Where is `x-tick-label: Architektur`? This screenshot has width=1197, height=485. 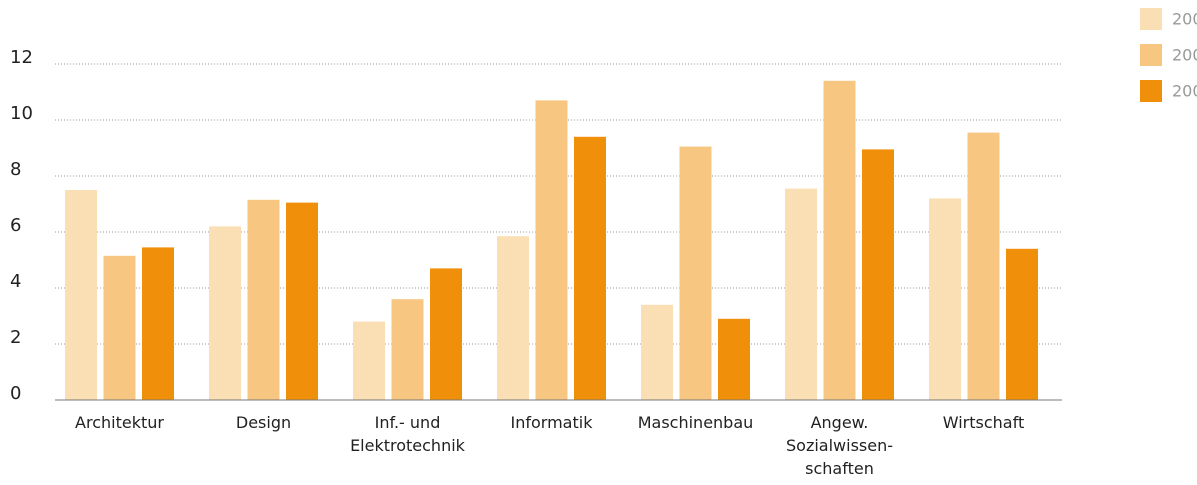 x-tick-label: Architektur is located at coordinates (119, 422).